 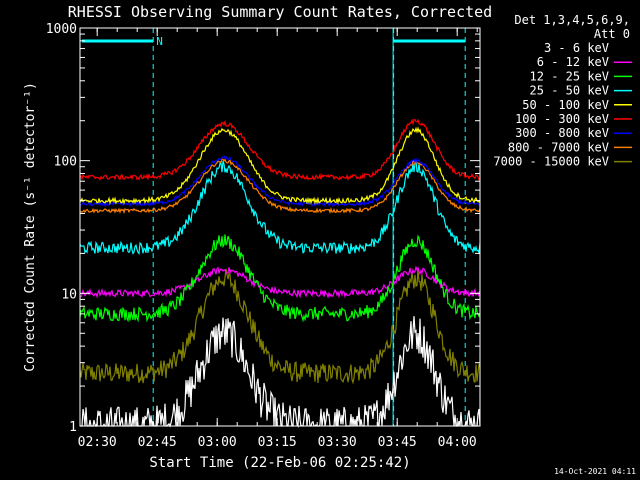 What do you see at coordinates (217, 442) in the screenshot?
I see `x-tick-label: 03:00` at bounding box center [217, 442].